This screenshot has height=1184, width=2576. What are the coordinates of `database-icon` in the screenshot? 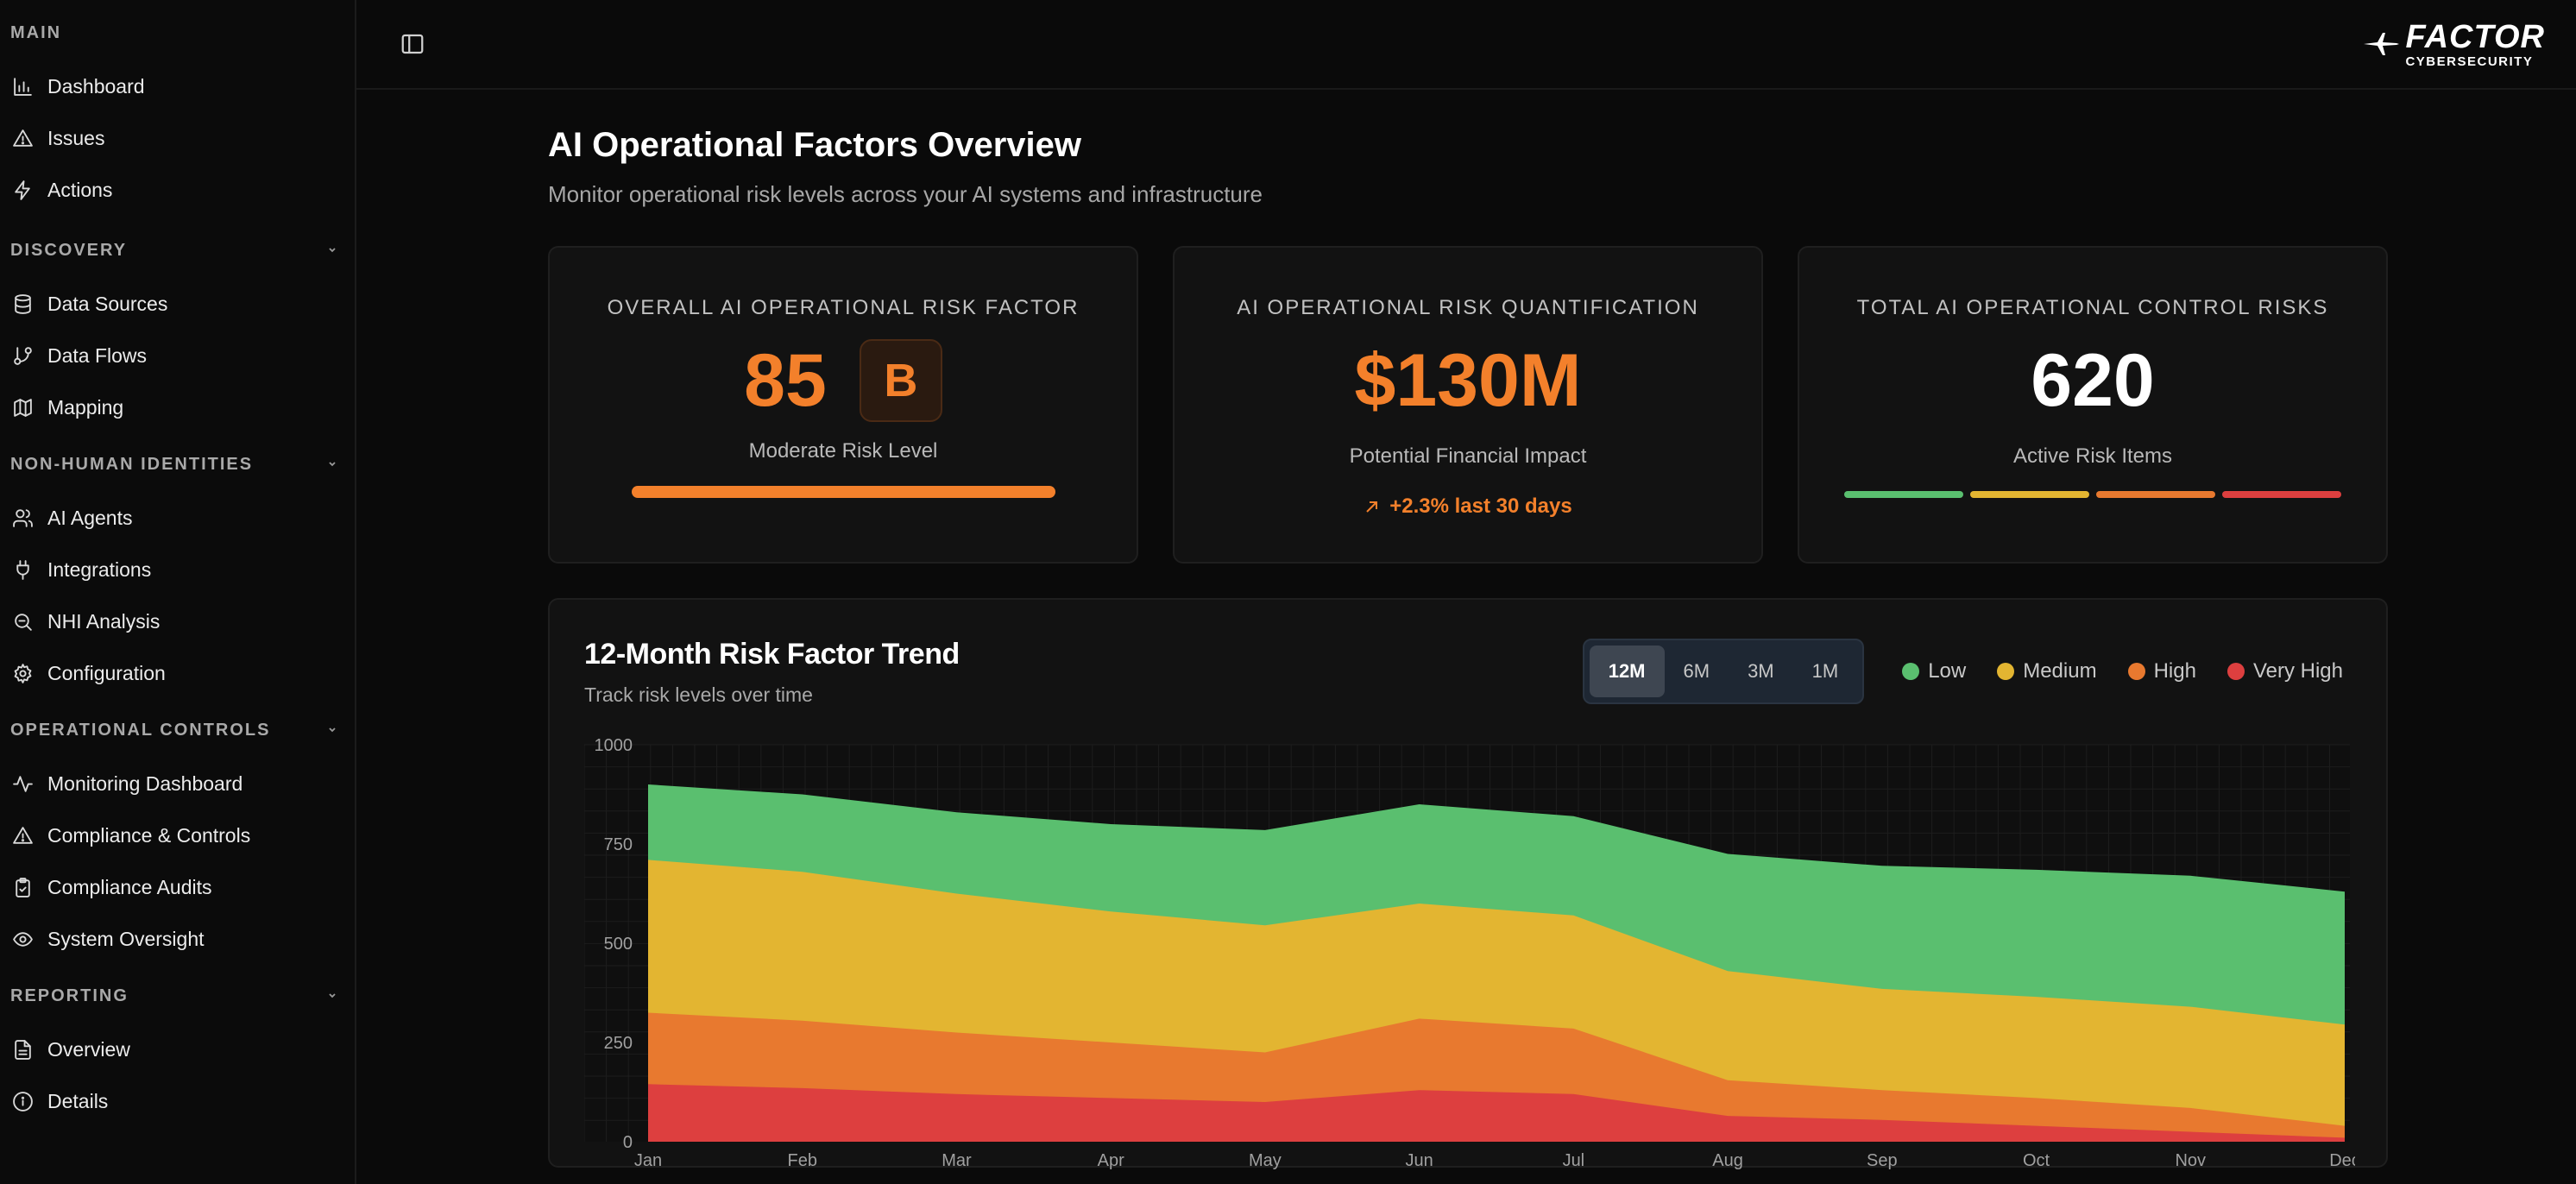 It's located at (23, 303).